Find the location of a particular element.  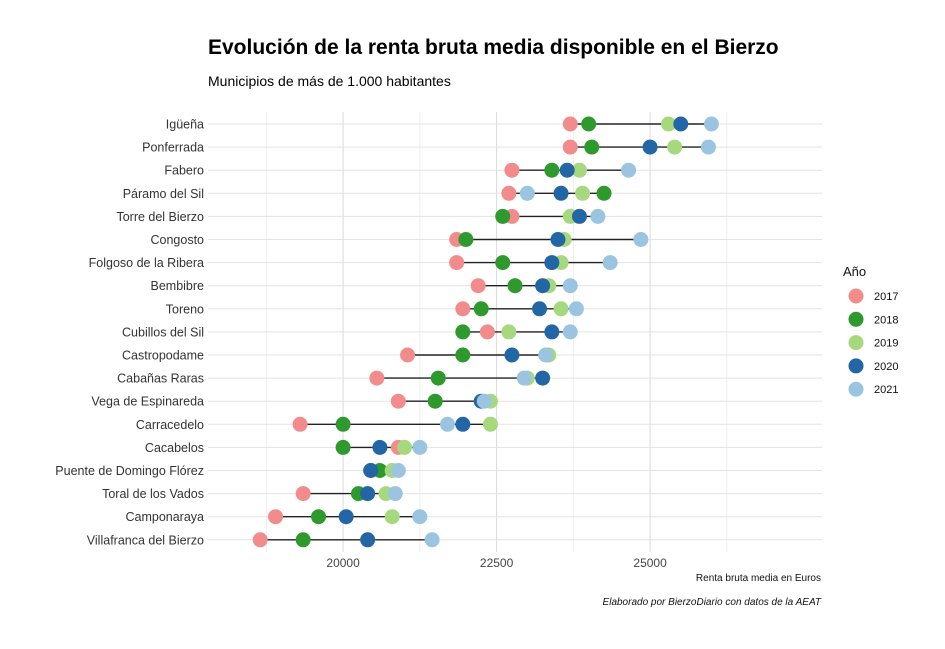

legend-label-2020: 2020 is located at coordinates (886, 367).